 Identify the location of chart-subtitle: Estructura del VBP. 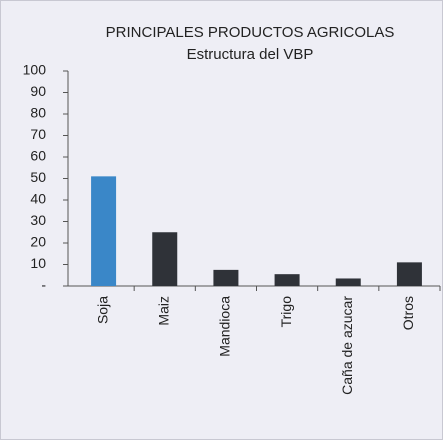
(250, 54).